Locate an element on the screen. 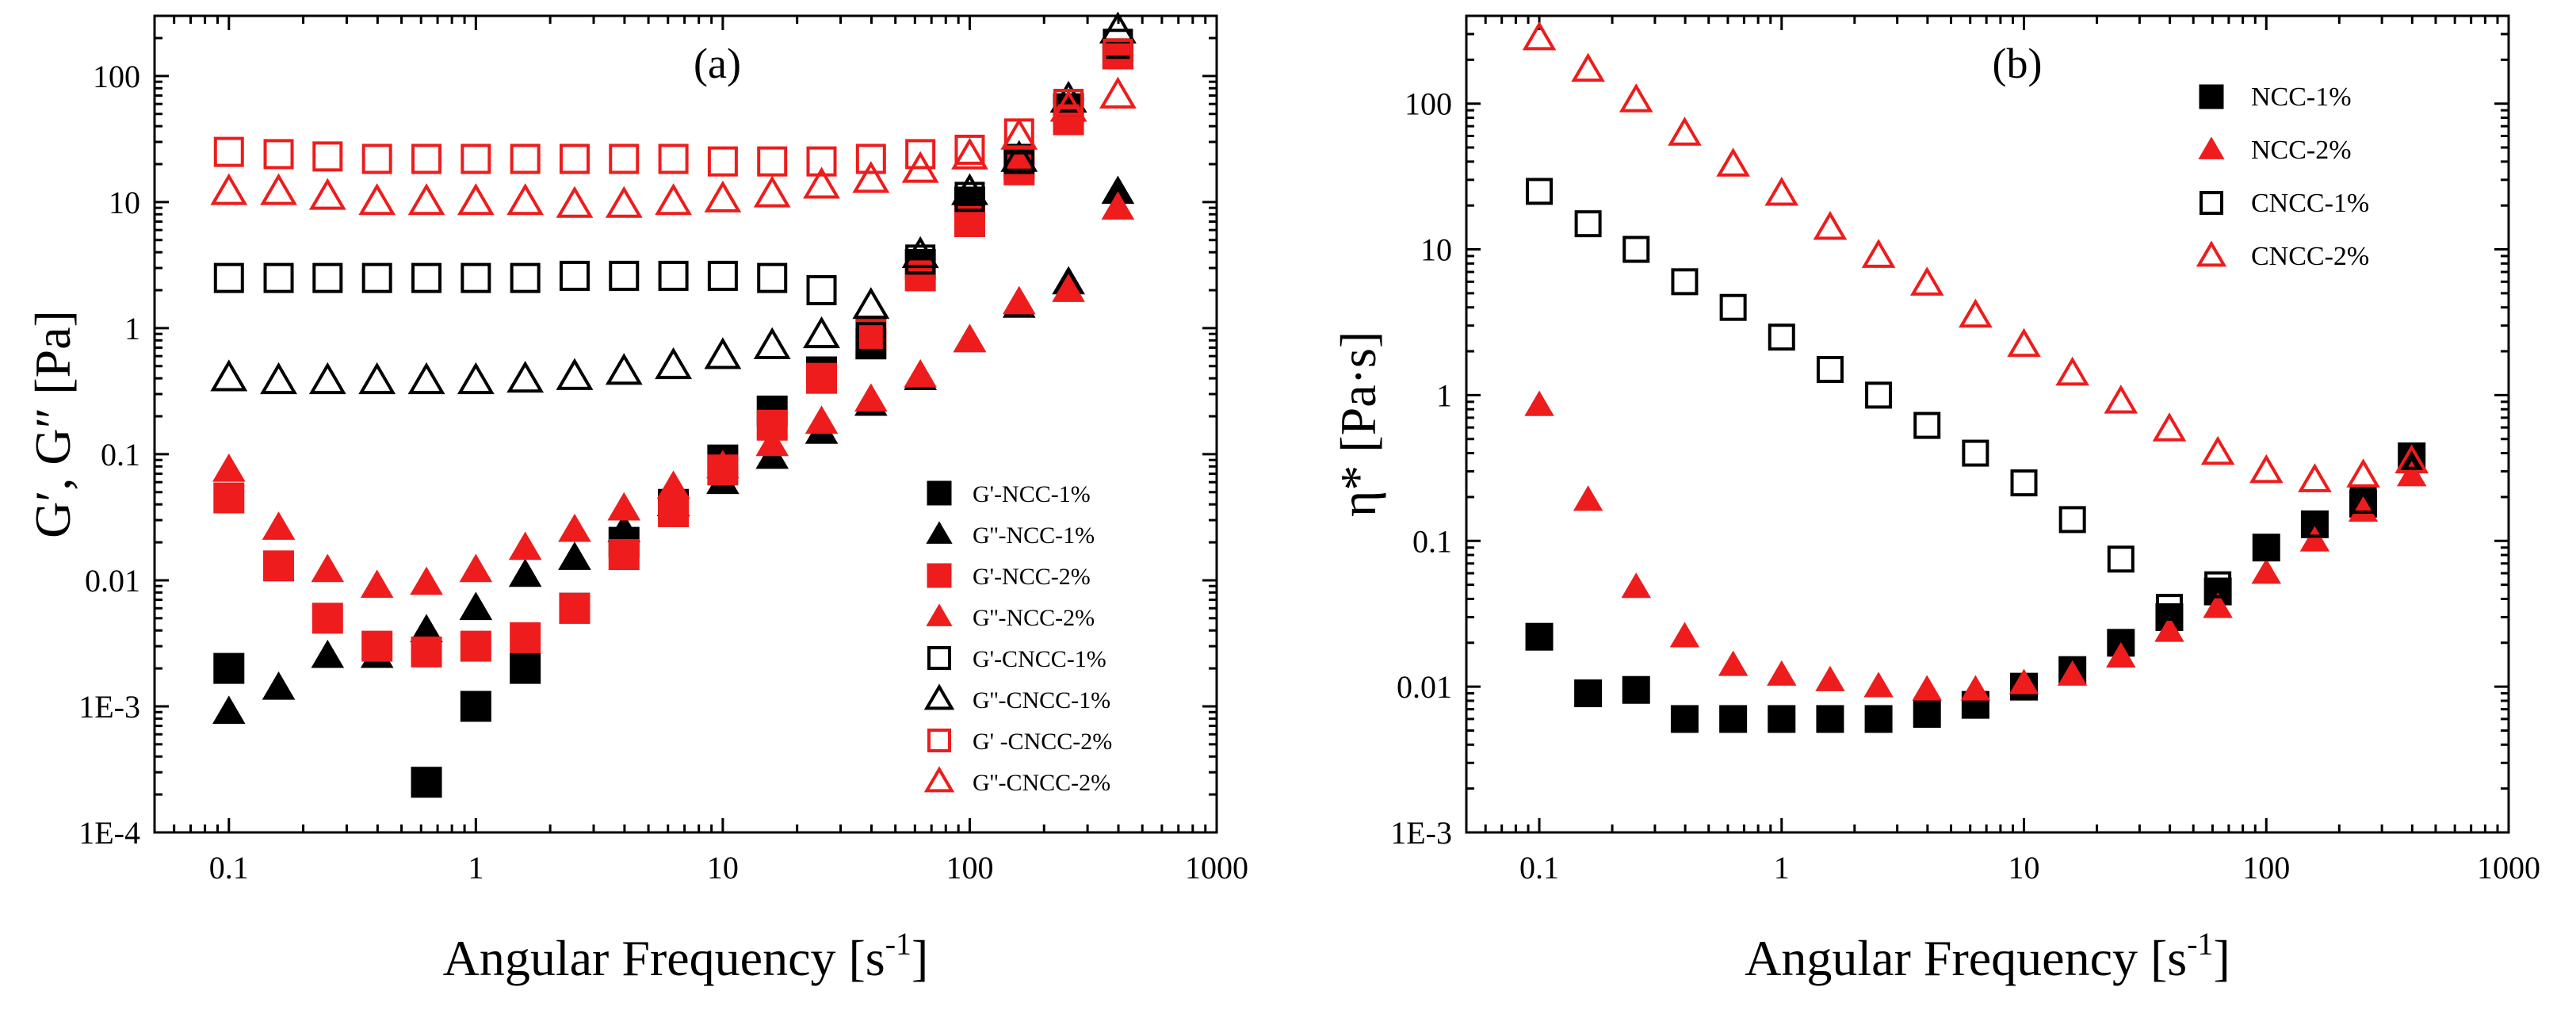  y-tick-label: 1E-4 is located at coordinates (109, 833).